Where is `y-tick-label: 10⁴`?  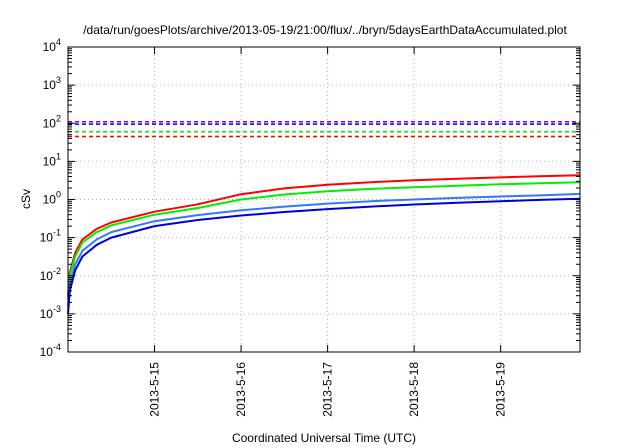
y-tick-label: 10⁴ is located at coordinates (52, 45).